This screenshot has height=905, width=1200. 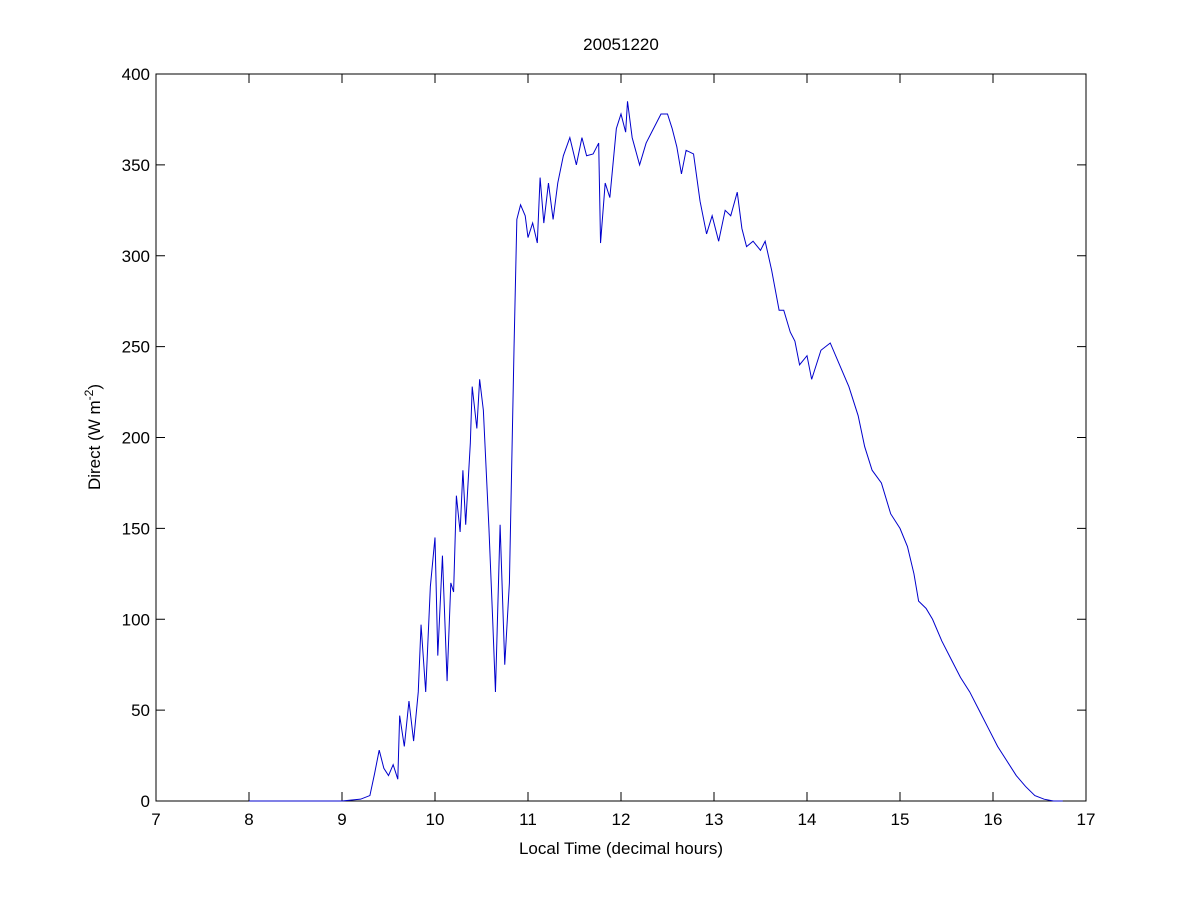 What do you see at coordinates (435, 819) in the screenshot?
I see `x-tick-label: 10` at bounding box center [435, 819].